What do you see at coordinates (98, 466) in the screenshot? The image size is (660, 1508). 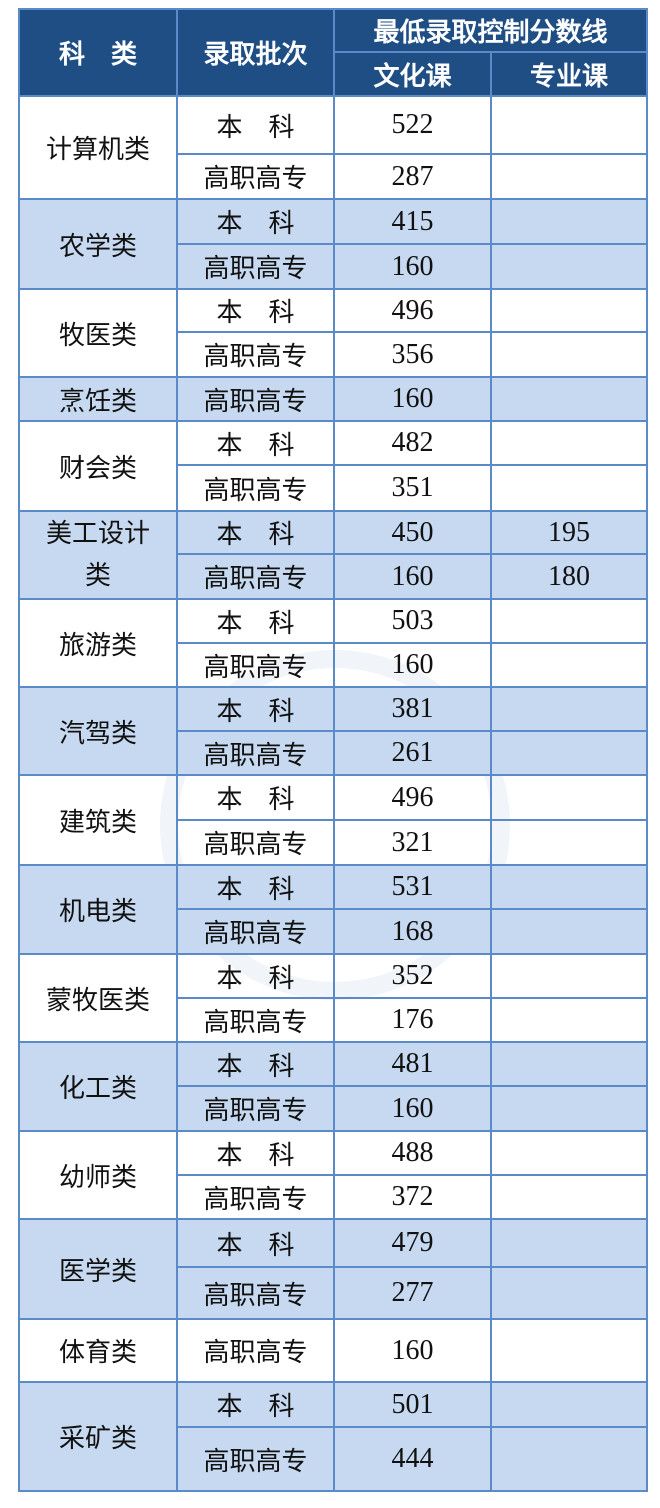 I see `category-cell: 财会类` at bounding box center [98, 466].